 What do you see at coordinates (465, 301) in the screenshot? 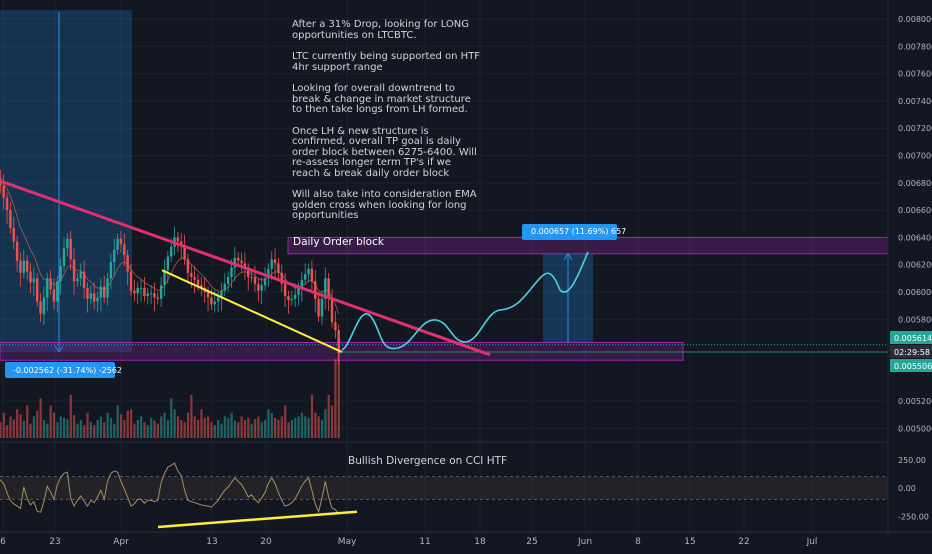
I see `price-projection-path` at bounding box center [465, 301].